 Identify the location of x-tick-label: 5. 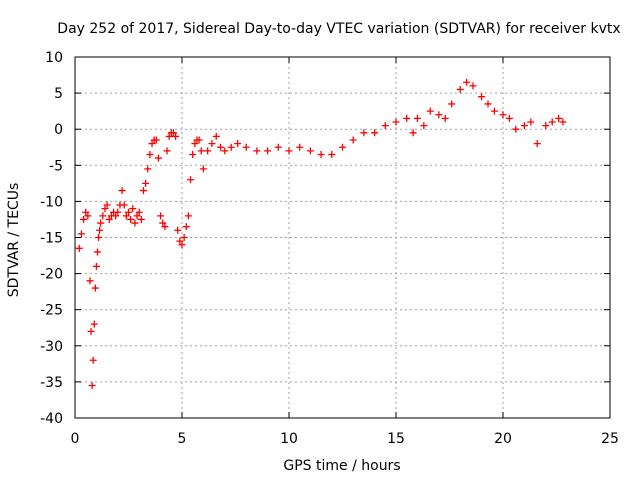
(182, 439).